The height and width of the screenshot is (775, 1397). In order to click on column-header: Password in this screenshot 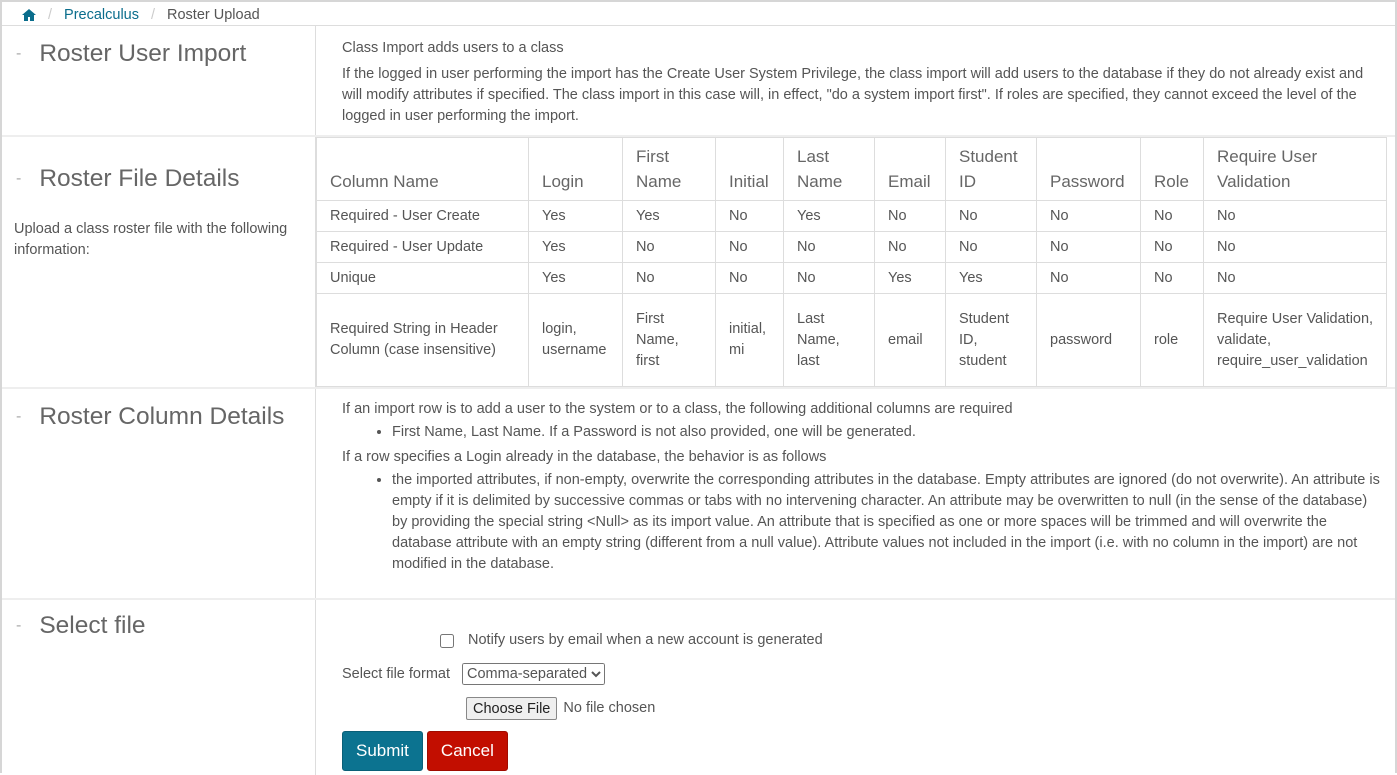, I will do `click(1088, 169)`.